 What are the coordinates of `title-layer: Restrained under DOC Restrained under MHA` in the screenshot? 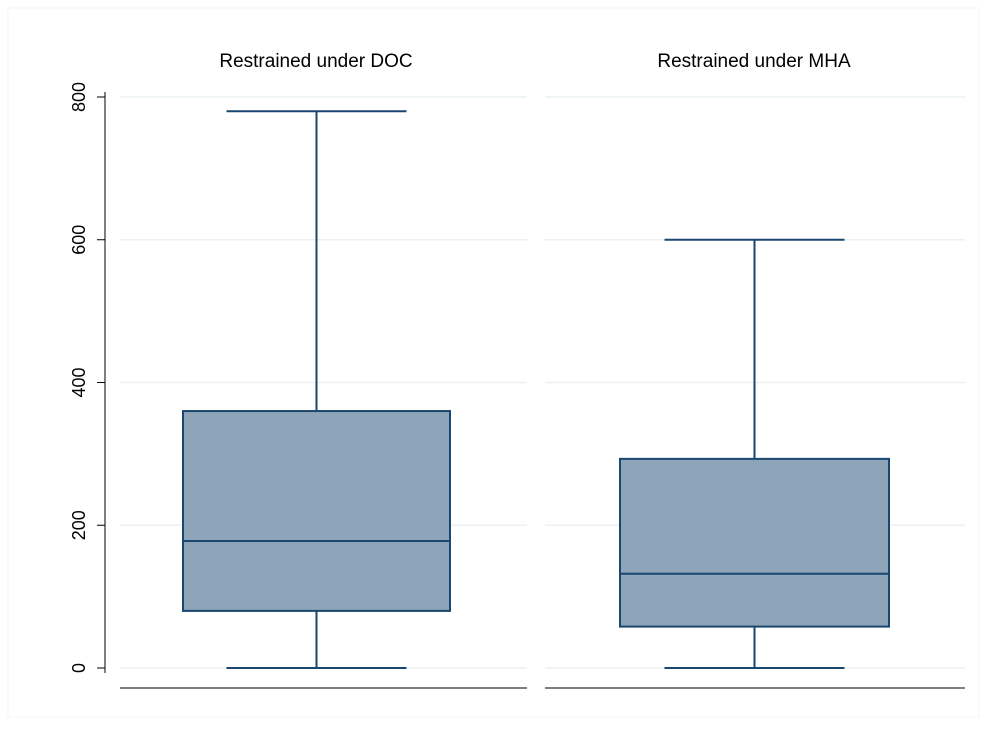 It's located at (535, 61).